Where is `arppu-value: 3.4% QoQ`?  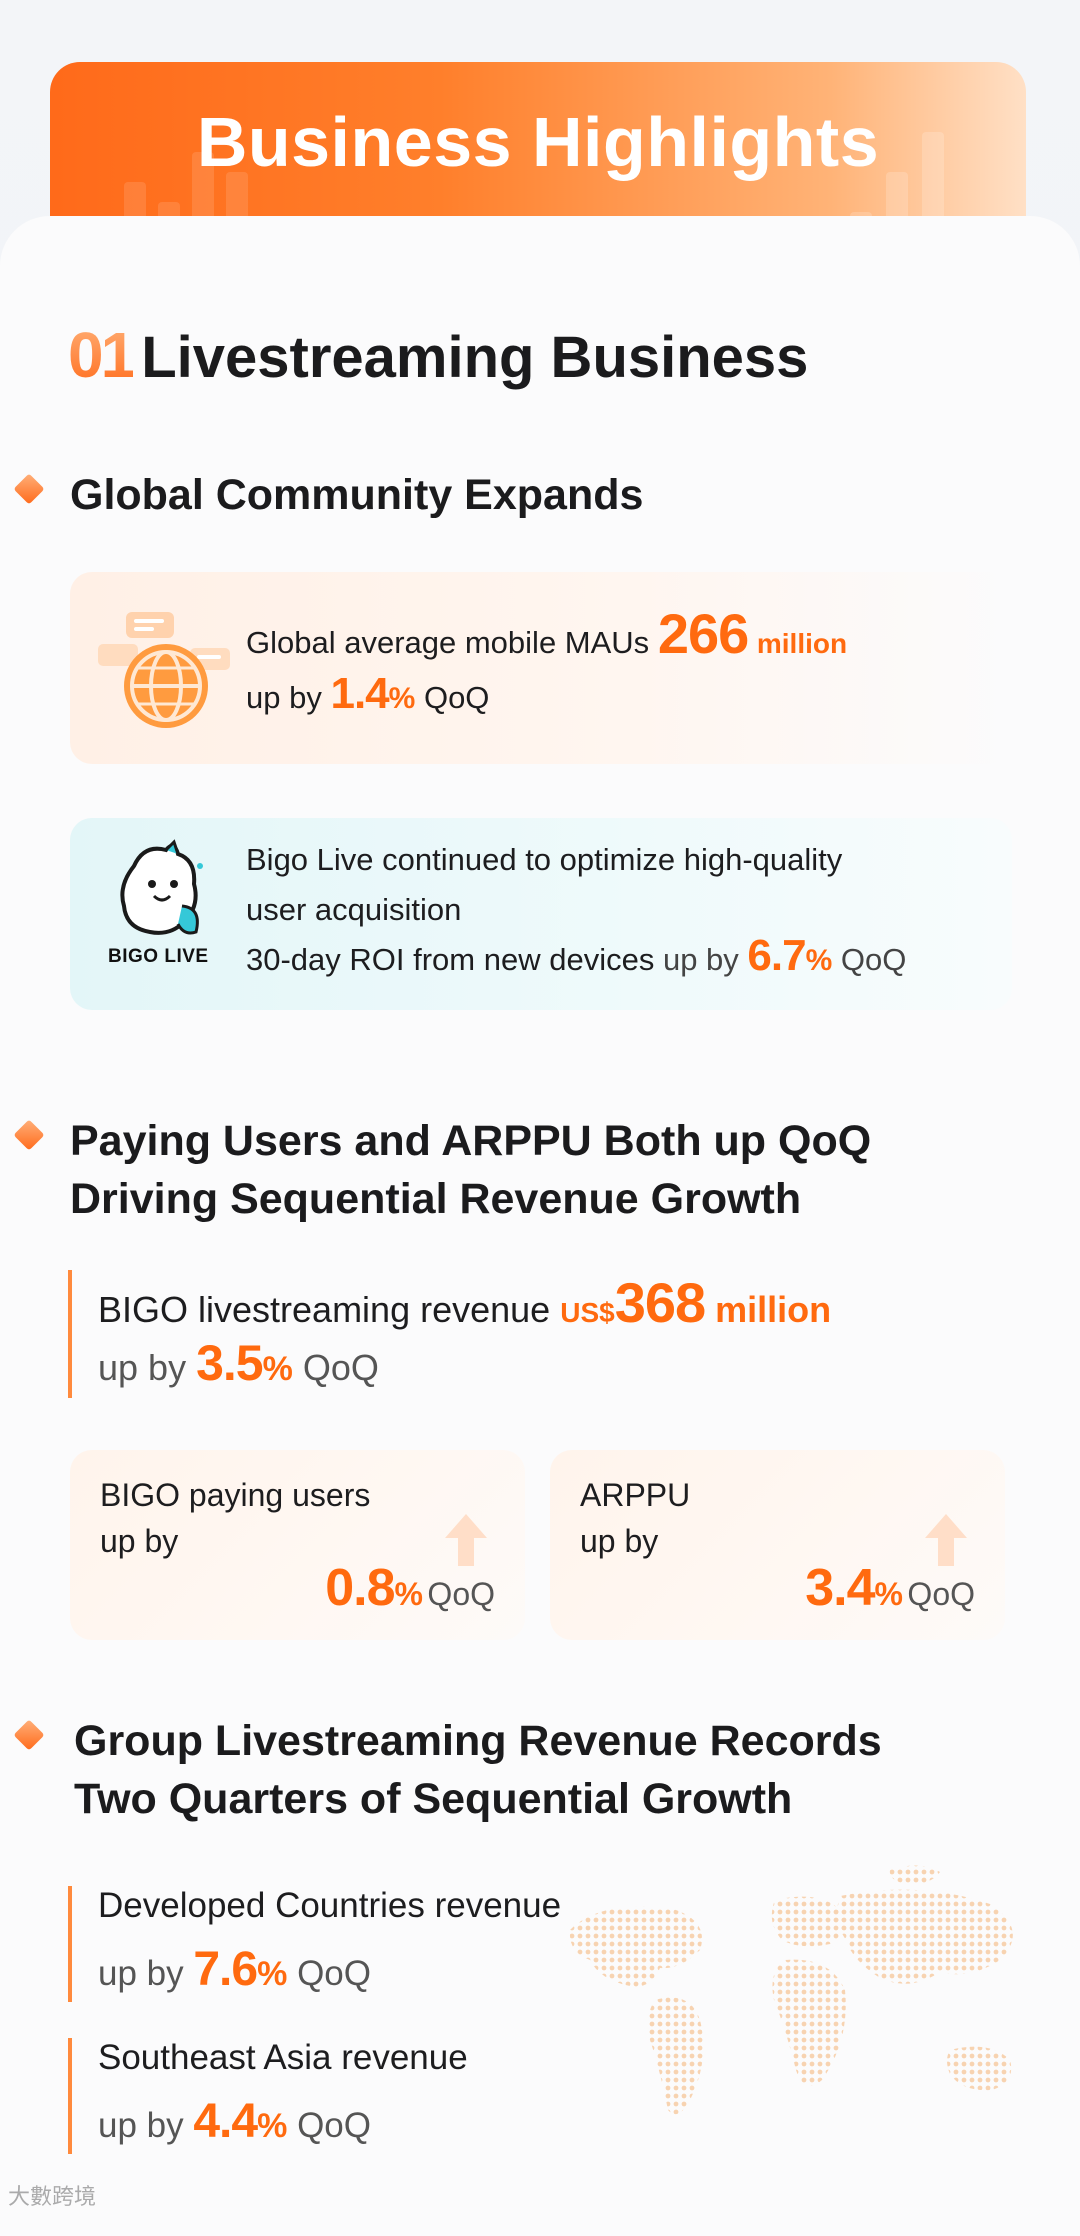 arppu-value: 3.4% QoQ is located at coordinates (890, 1588).